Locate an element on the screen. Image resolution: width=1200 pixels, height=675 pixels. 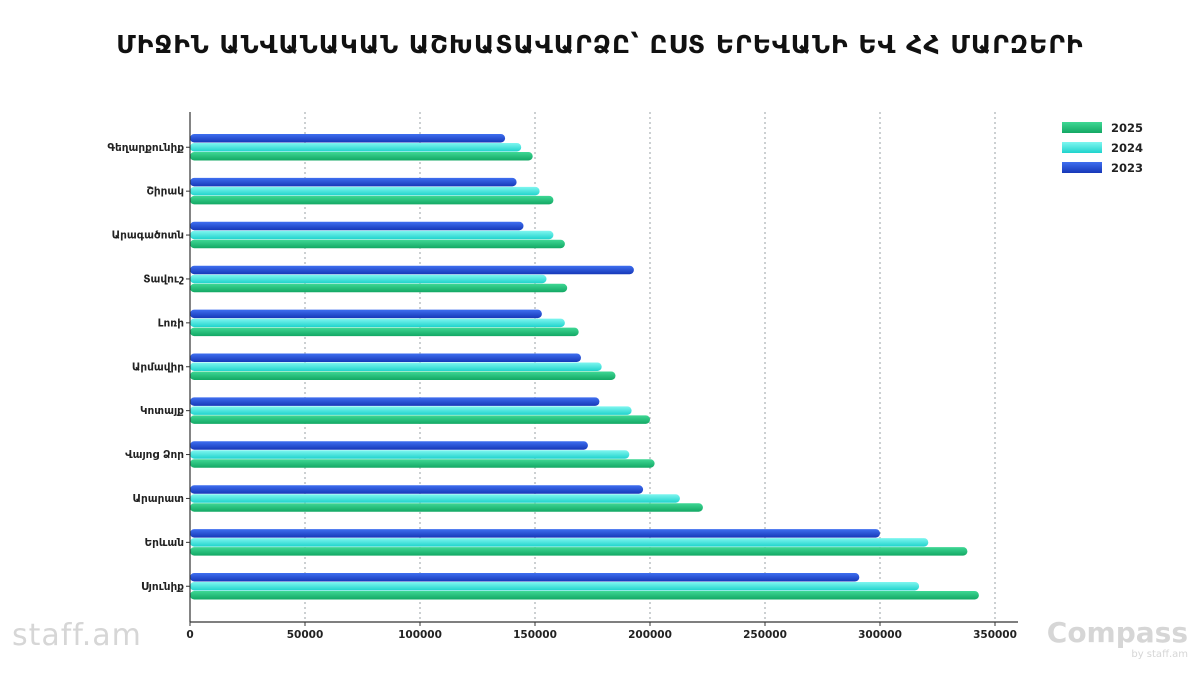
compass-logo: Compass by staff.am is located at coordinates (1117, 638).